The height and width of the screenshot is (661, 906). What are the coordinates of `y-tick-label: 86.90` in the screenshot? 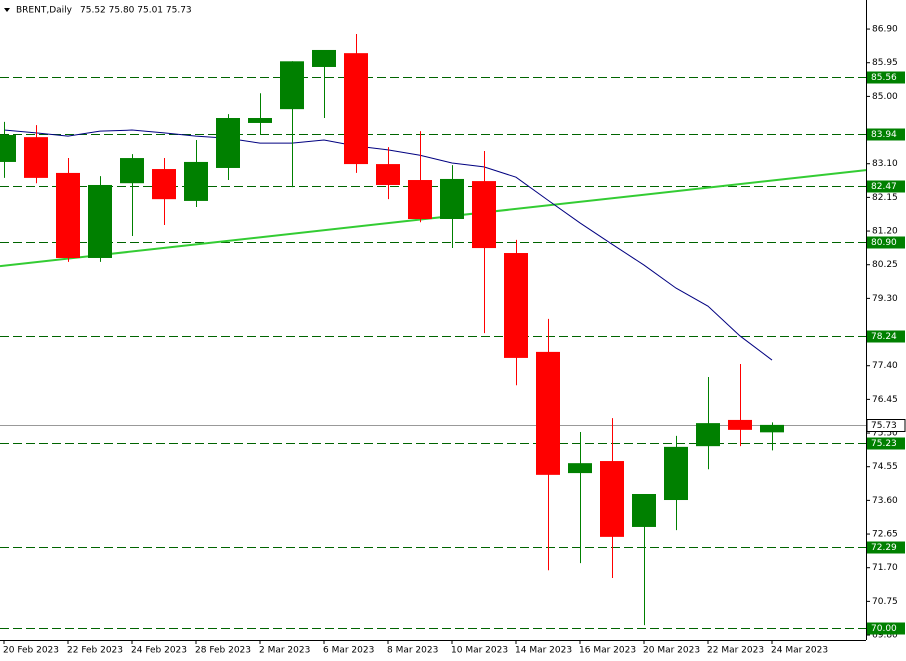 It's located at (885, 30).